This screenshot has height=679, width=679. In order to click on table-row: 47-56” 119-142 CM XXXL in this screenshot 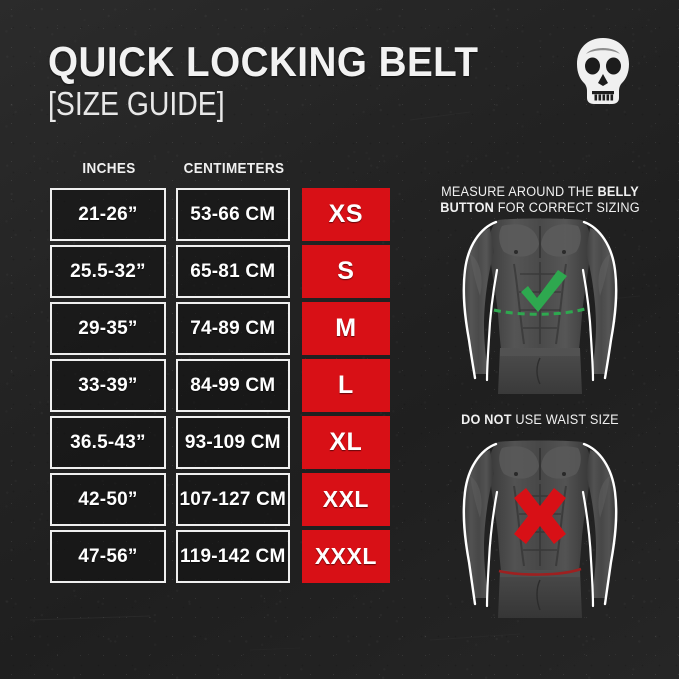, I will do `click(220, 556)`.